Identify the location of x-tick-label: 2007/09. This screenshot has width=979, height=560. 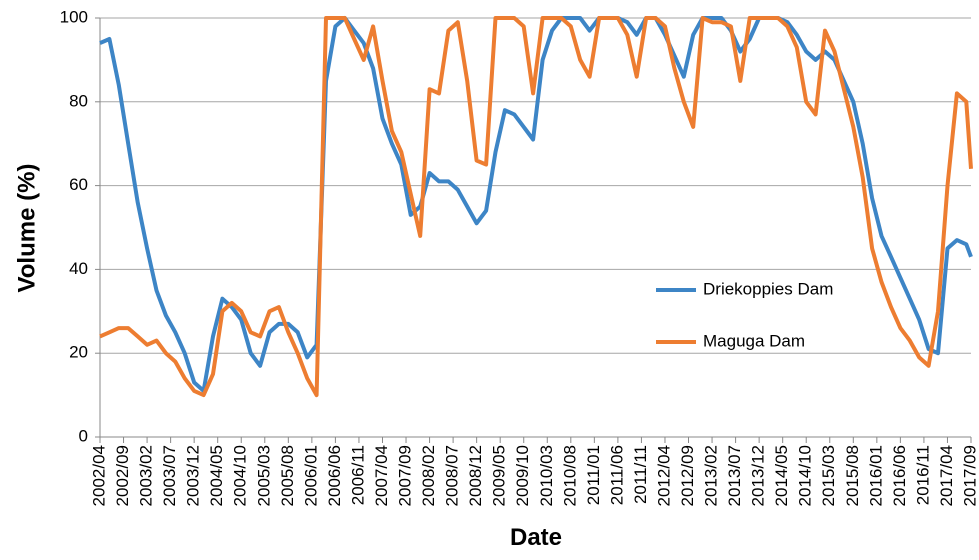
(405, 475).